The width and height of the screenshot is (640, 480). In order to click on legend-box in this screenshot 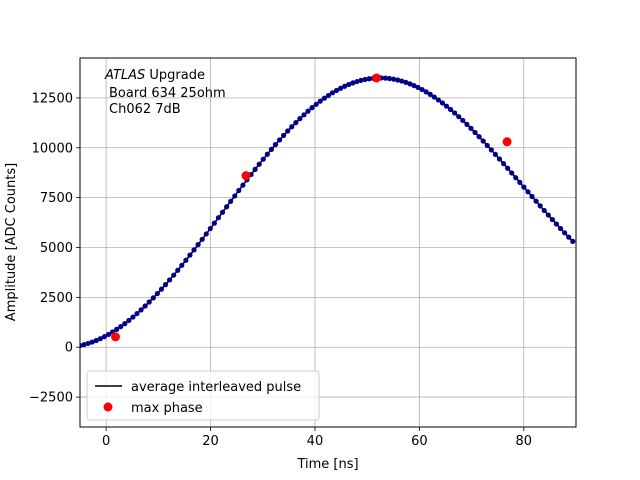, I will do `click(203, 395)`.